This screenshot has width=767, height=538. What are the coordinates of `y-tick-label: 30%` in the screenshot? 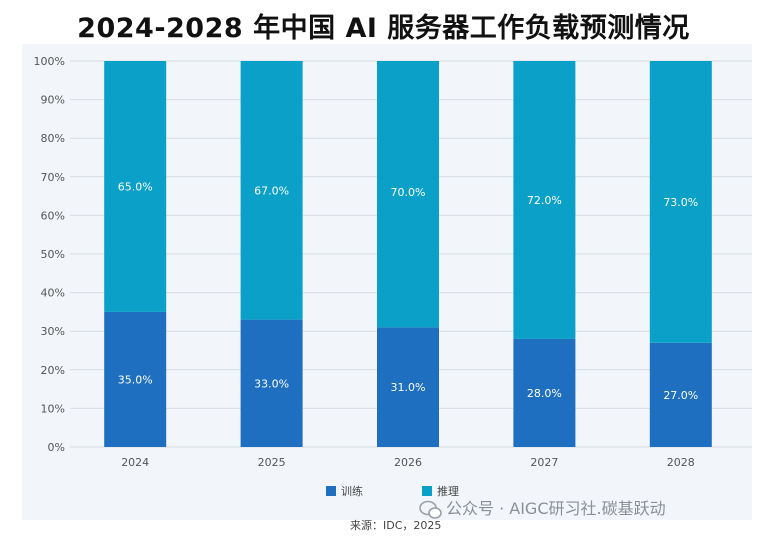 It's located at (53, 331).